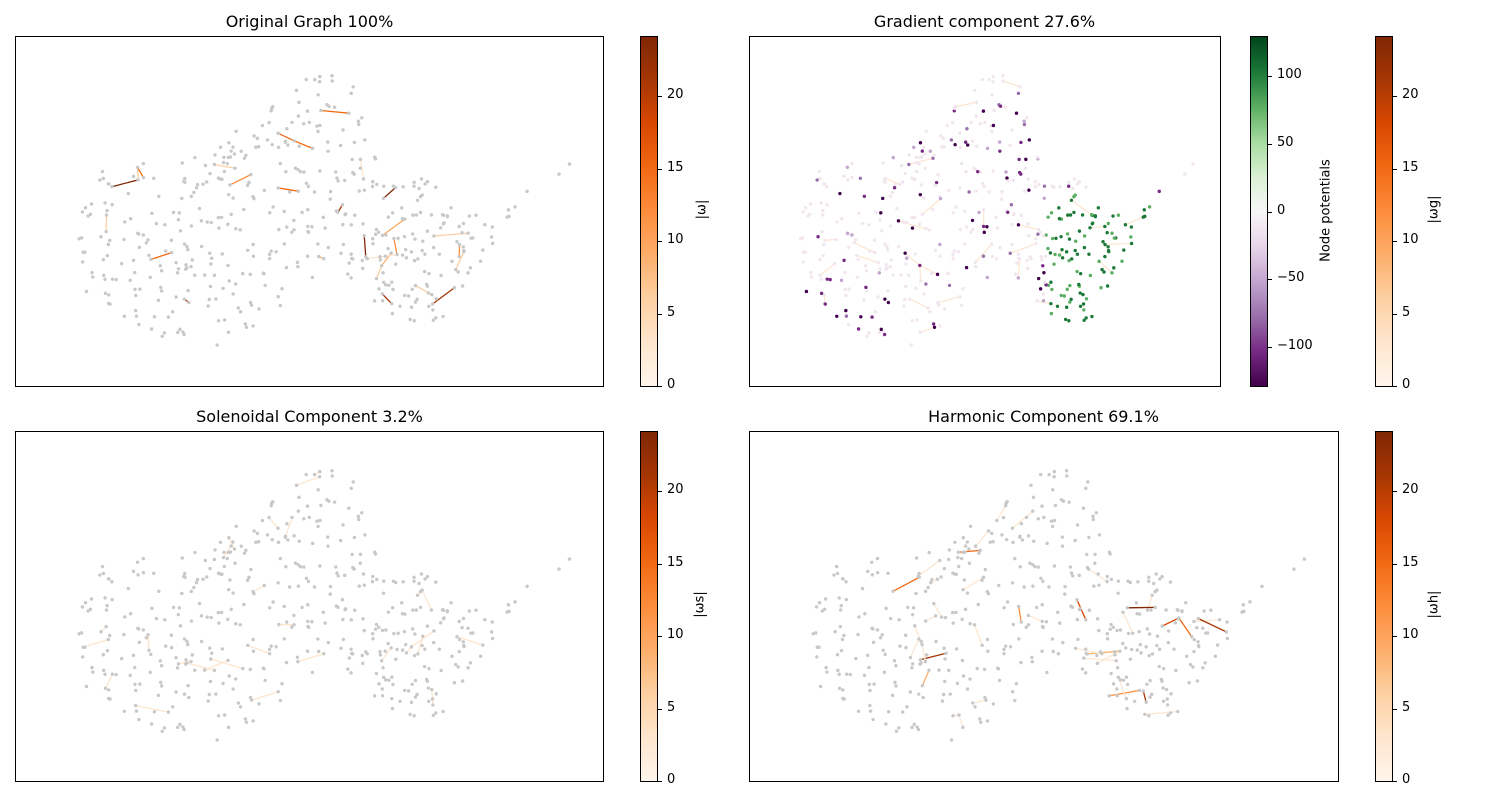  Describe the element at coordinates (1410, 562) in the screenshot. I see `colorbar-tick: 15` at that location.